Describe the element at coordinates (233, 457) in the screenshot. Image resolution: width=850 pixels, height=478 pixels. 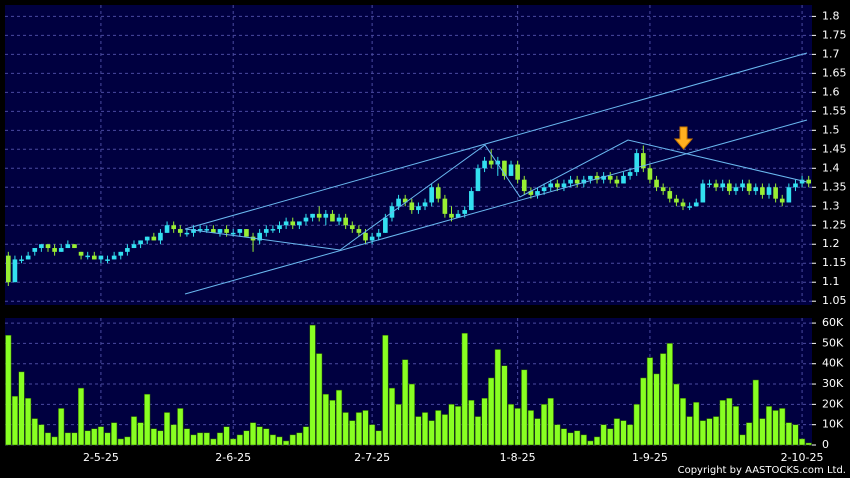
I see `x-tick-label: 2-6-25` at that location.